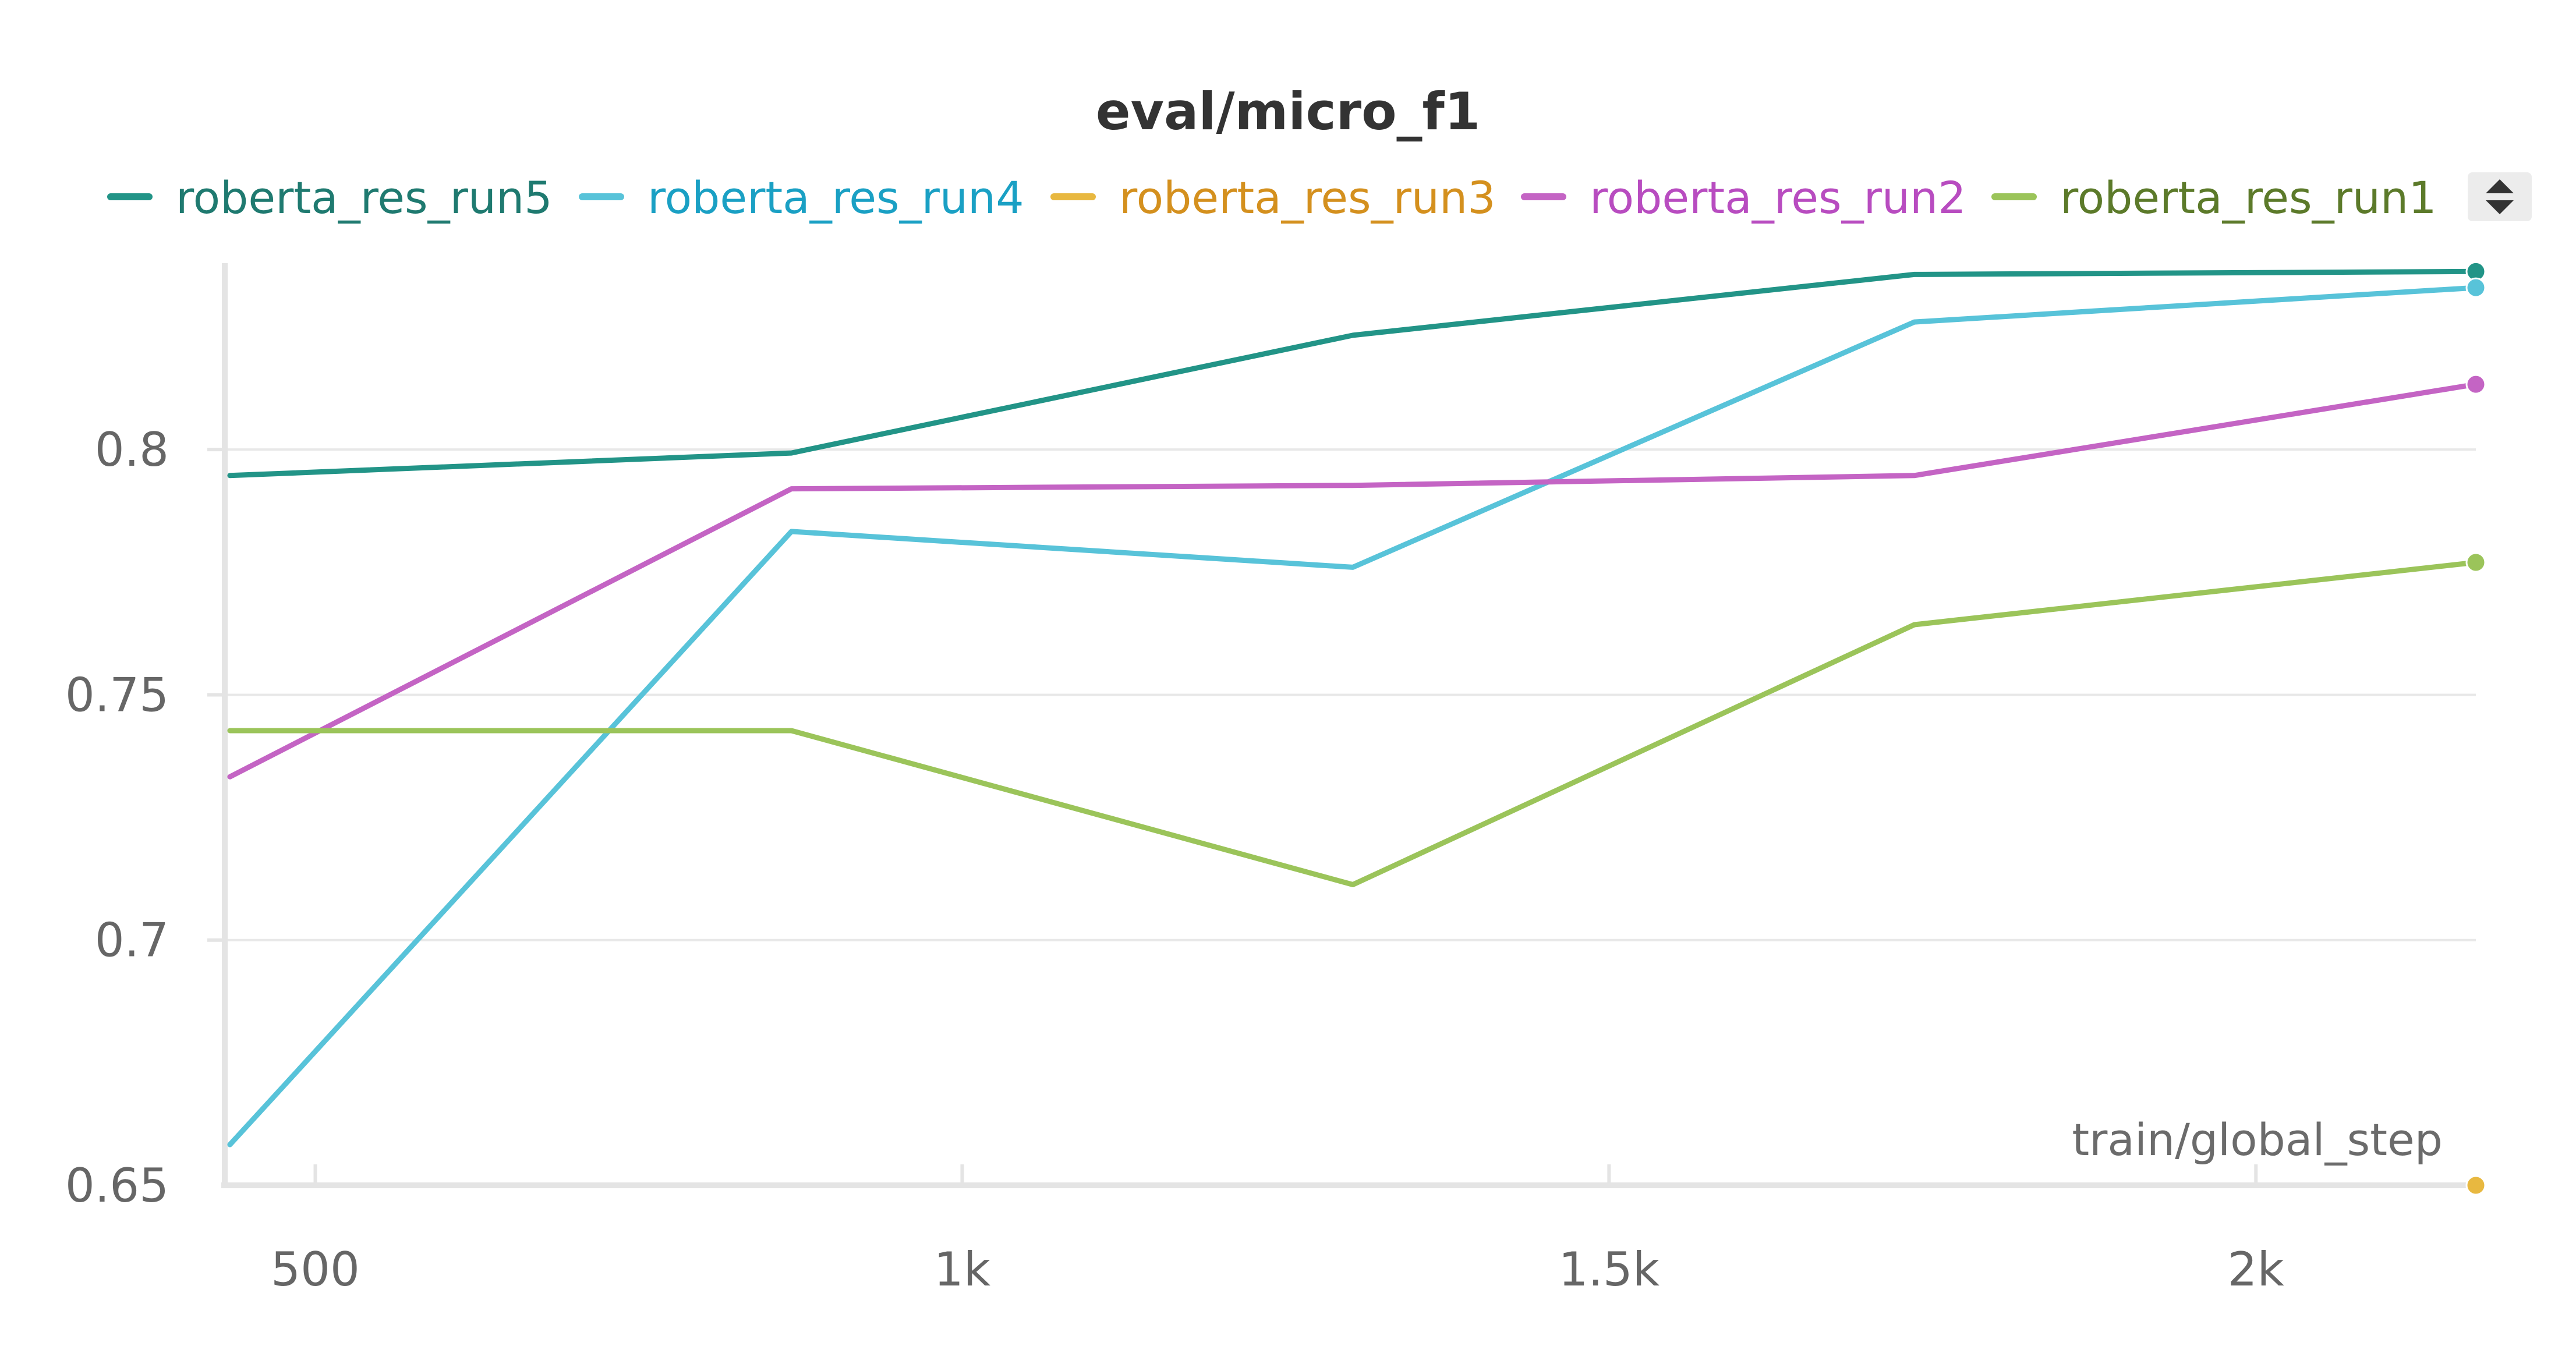 This screenshot has width=2576, height=1353. Describe the element at coordinates (2248, 198) in the screenshot. I see `legend-label: roberta_res_run1` at that location.